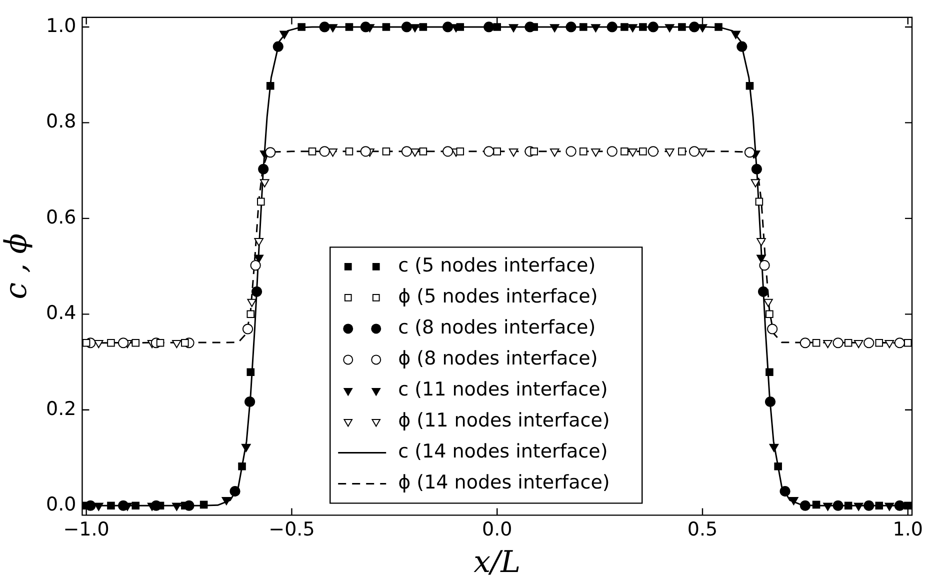 Image resolution: width=932 pixels, height=582 pixels. I want to click on x-tick-label: 0.5, so click(702, 529).